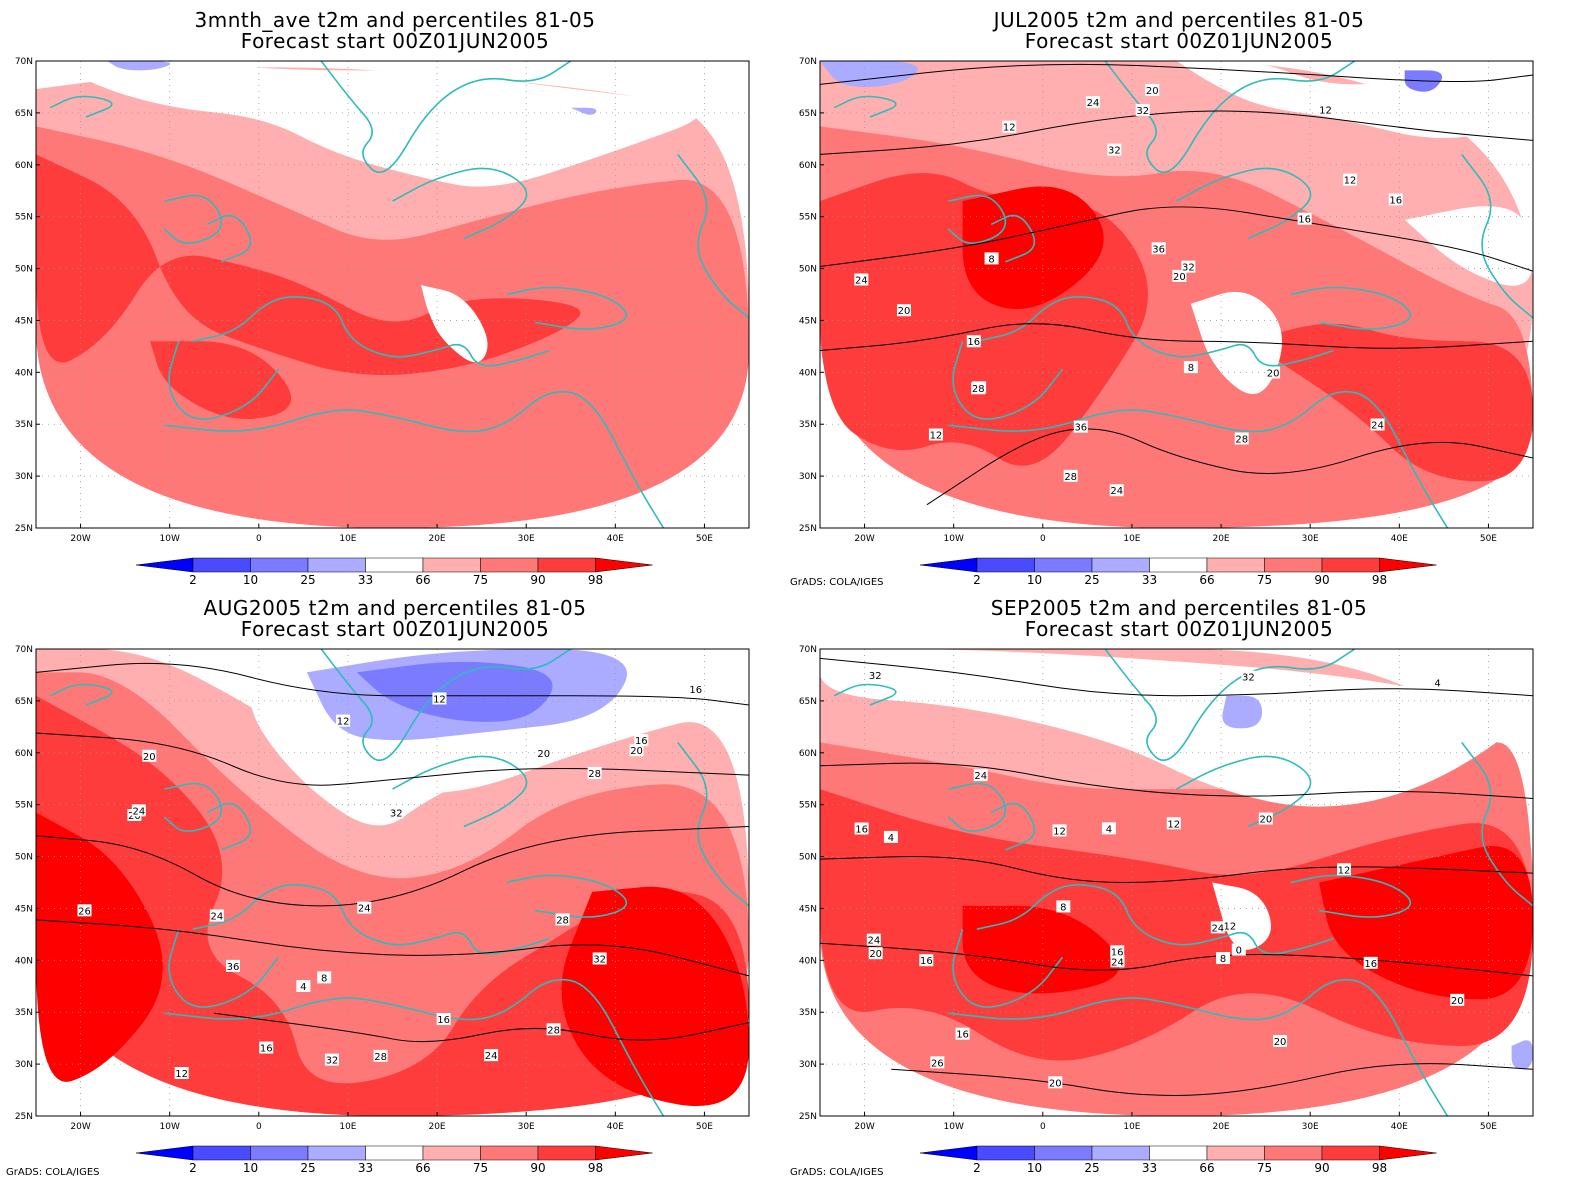 Image resolution: width=1596 pixels, height=1196 pixels. What do you see at coordinates (233, 967) in the screenshot?
I see `svg-text: 36` at bounding box center [233, 967].